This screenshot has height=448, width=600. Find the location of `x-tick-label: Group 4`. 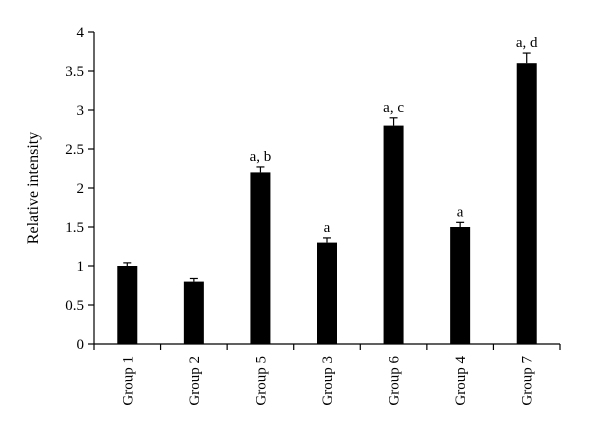

x-tick-label: Group 4 is located at coordinates (461, 381).